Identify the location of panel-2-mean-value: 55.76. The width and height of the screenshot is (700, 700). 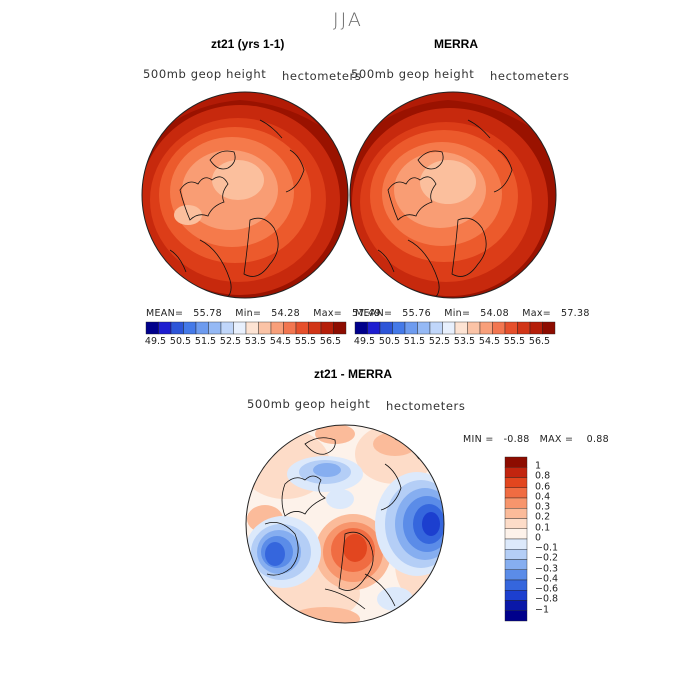
(416, 313).